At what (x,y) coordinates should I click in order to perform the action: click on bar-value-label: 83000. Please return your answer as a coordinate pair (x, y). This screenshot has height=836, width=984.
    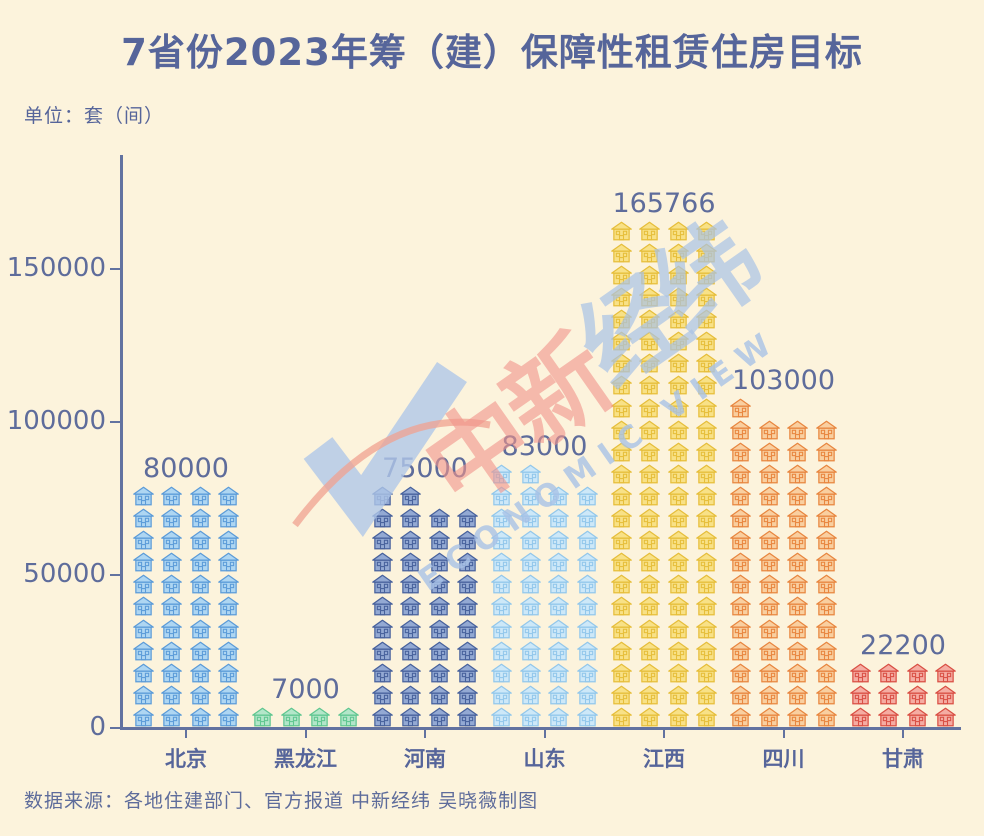
    Looking at the image, I should click on (544, 446).